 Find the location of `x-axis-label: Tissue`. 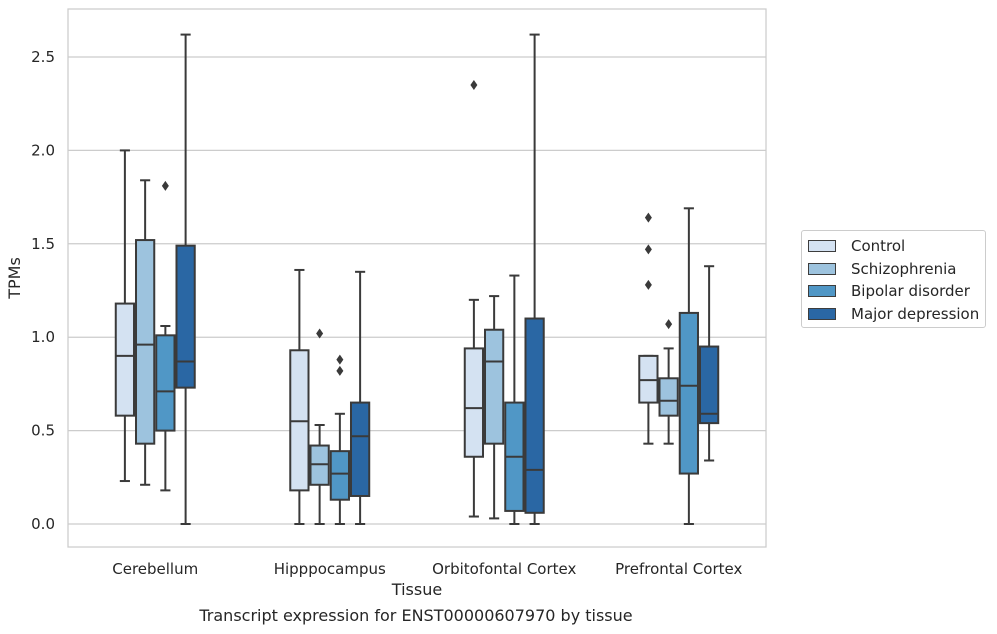

x-axis-label: Tissue is located at coordinates (416, 589).